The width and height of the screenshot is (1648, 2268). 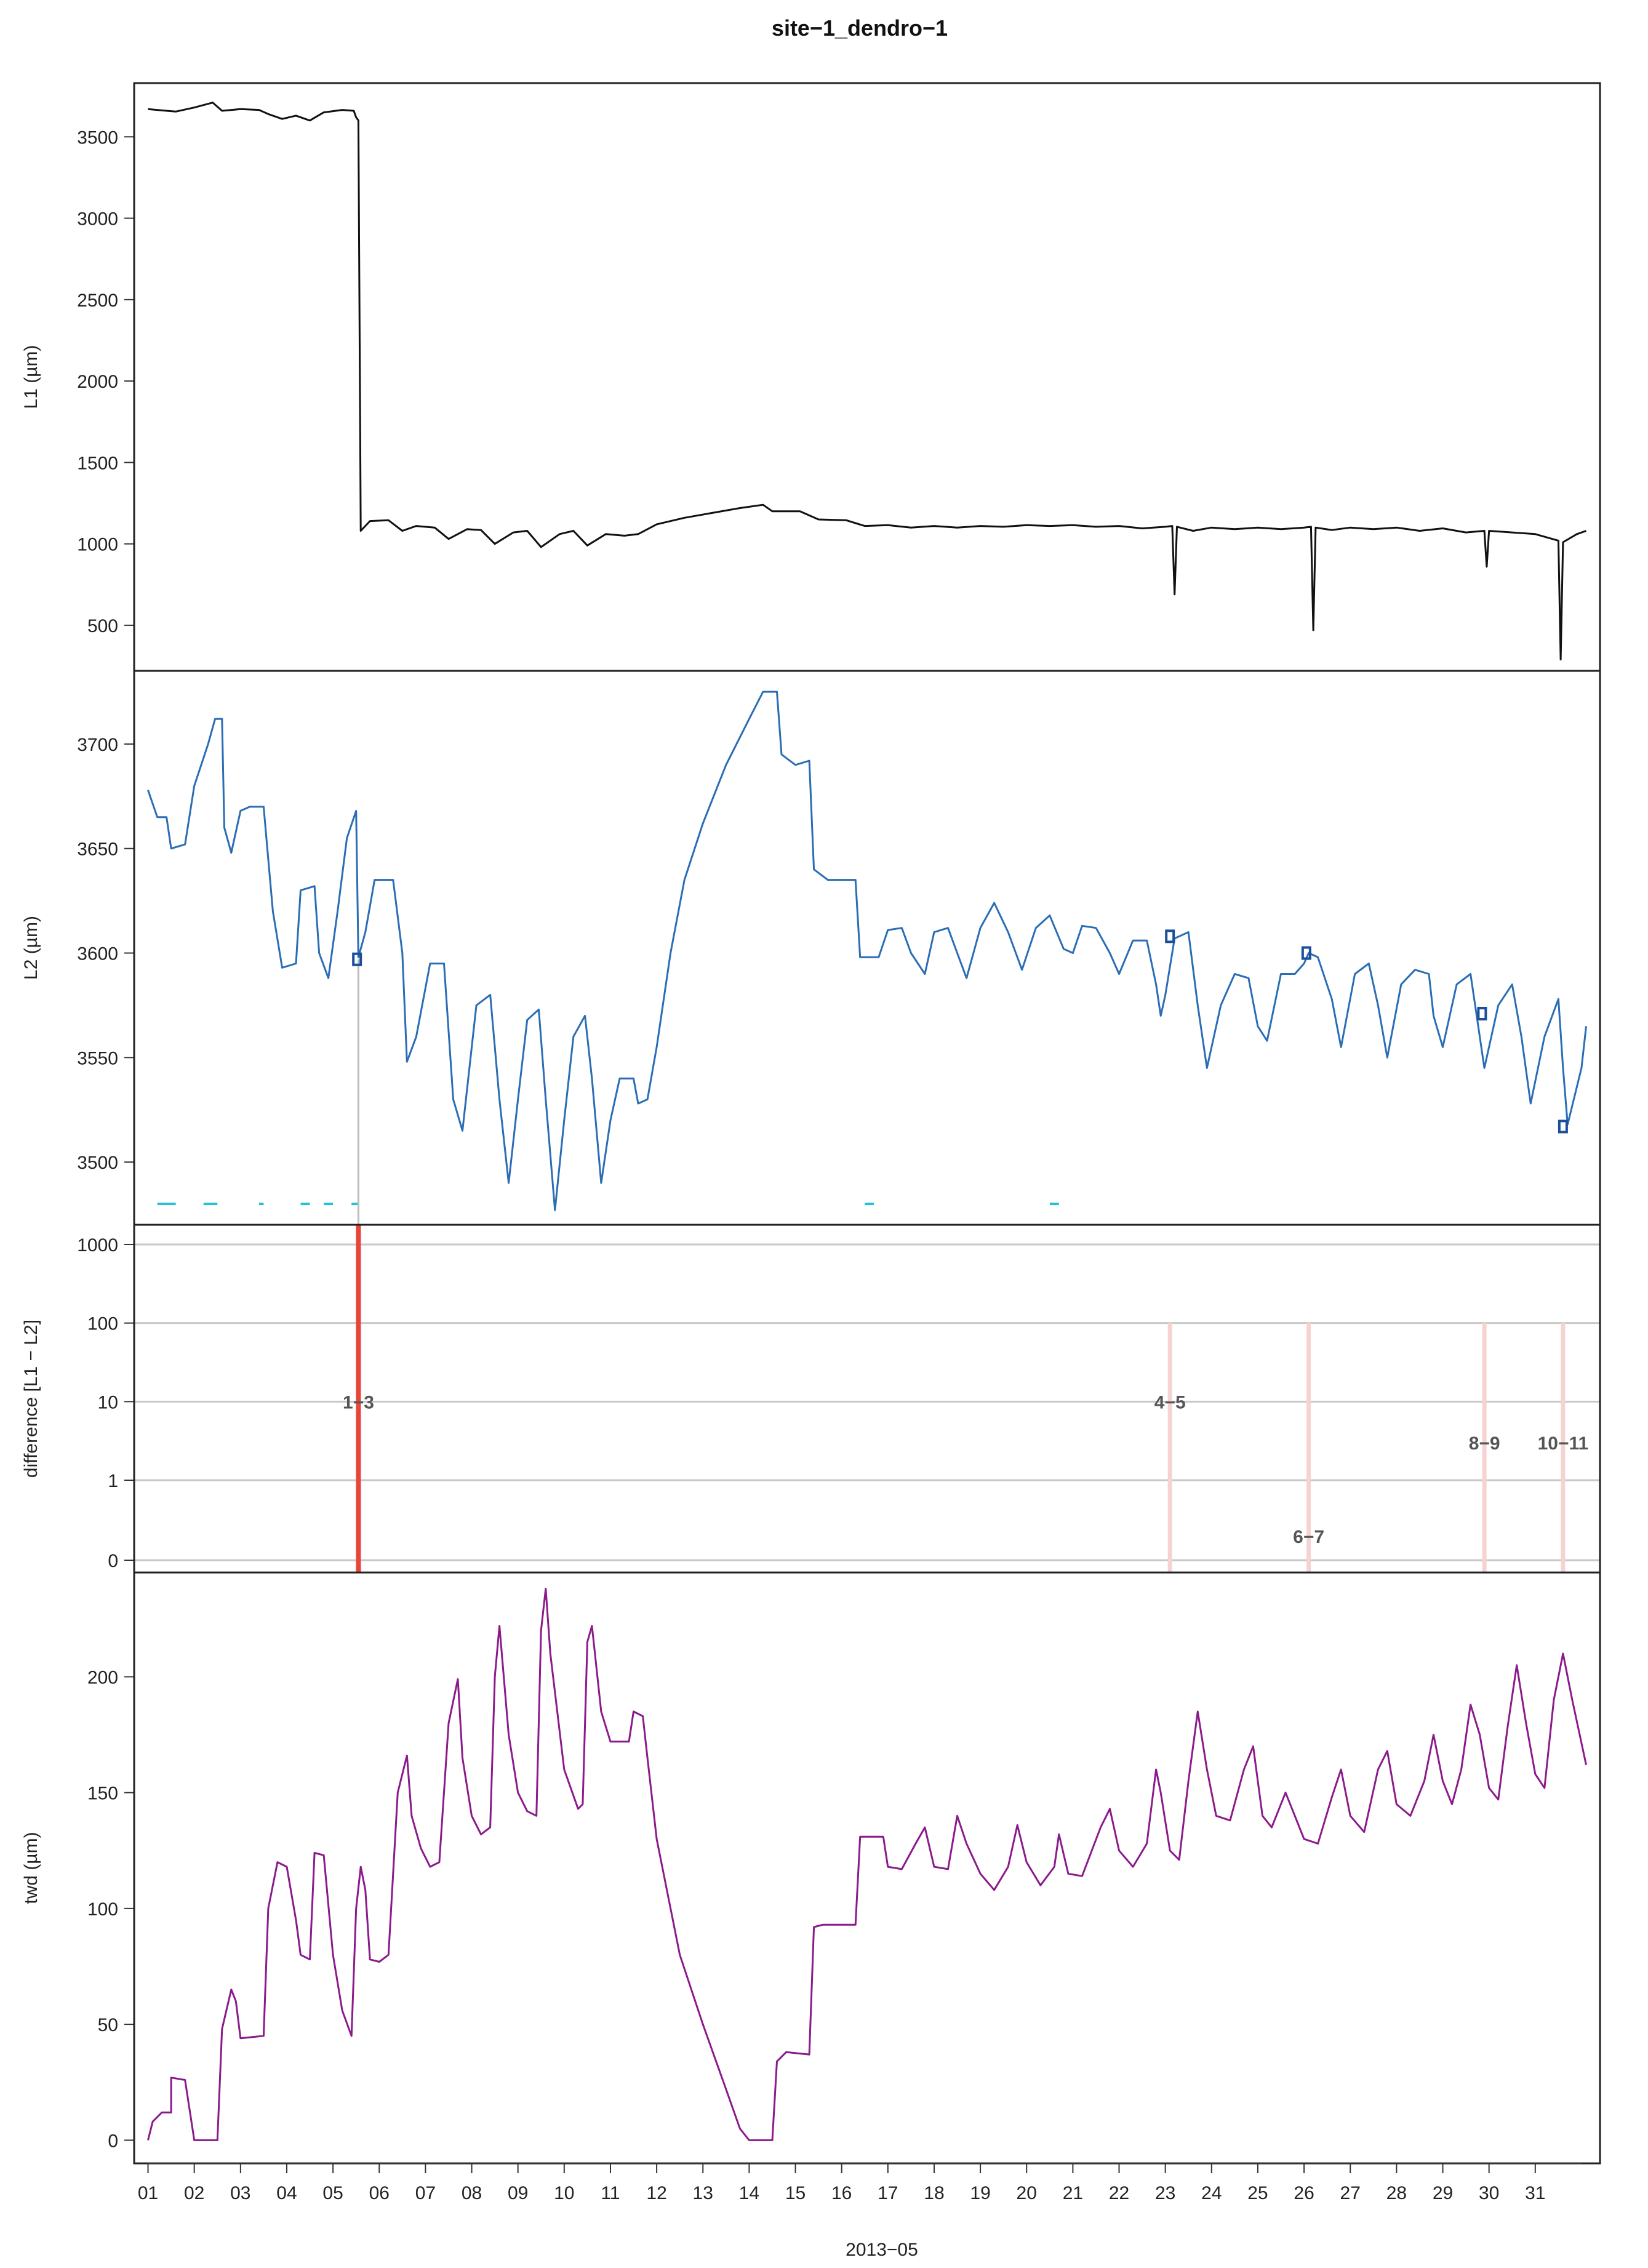 What do you see at coordinates (332, 2193) in the screenshot?
I see `x-tick-label: 05` at bounding box center [332, 2193].